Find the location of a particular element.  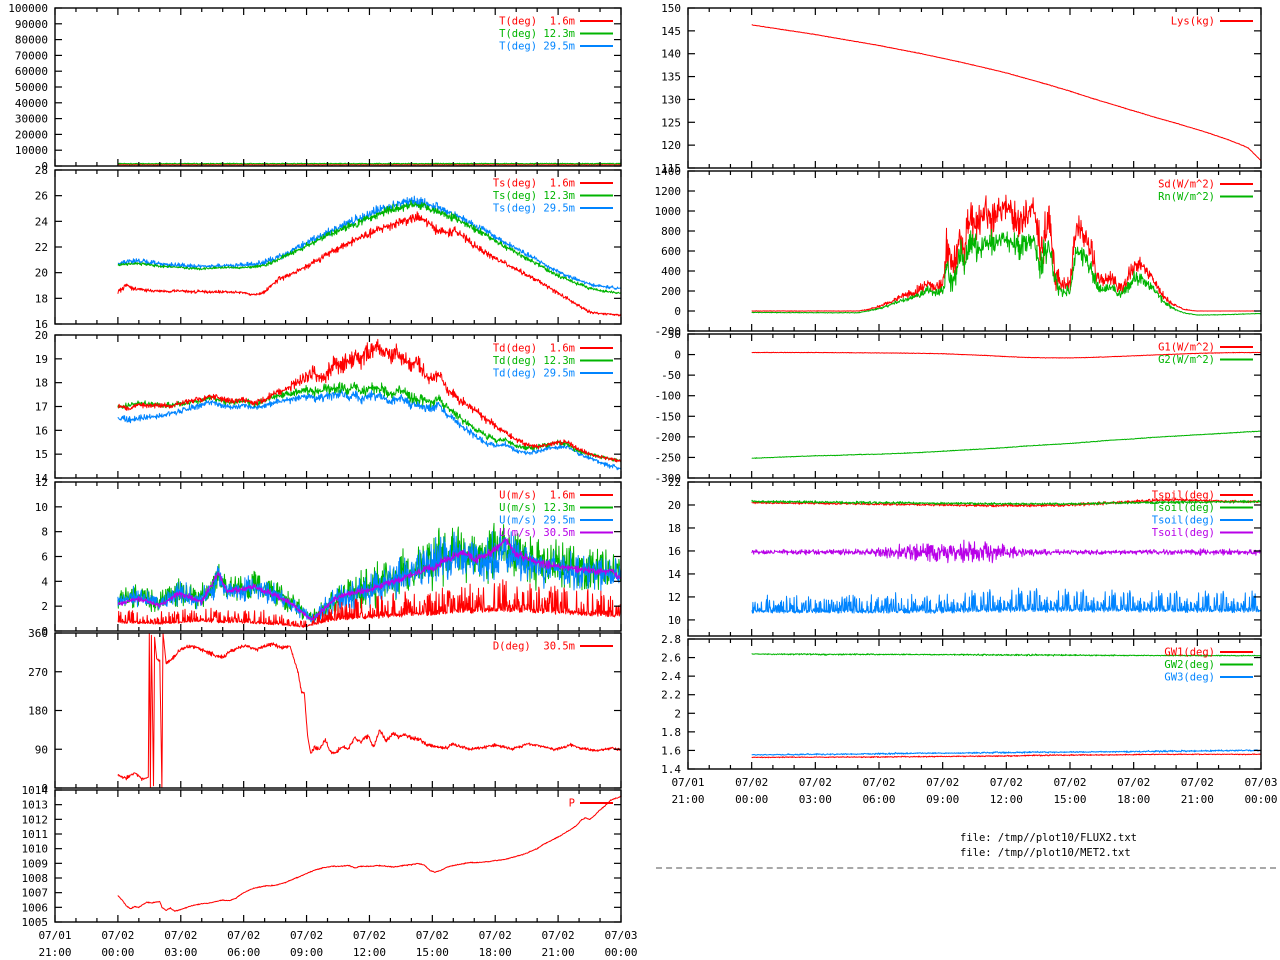

svg-text: 1006 is located at coordinates (35, 907).